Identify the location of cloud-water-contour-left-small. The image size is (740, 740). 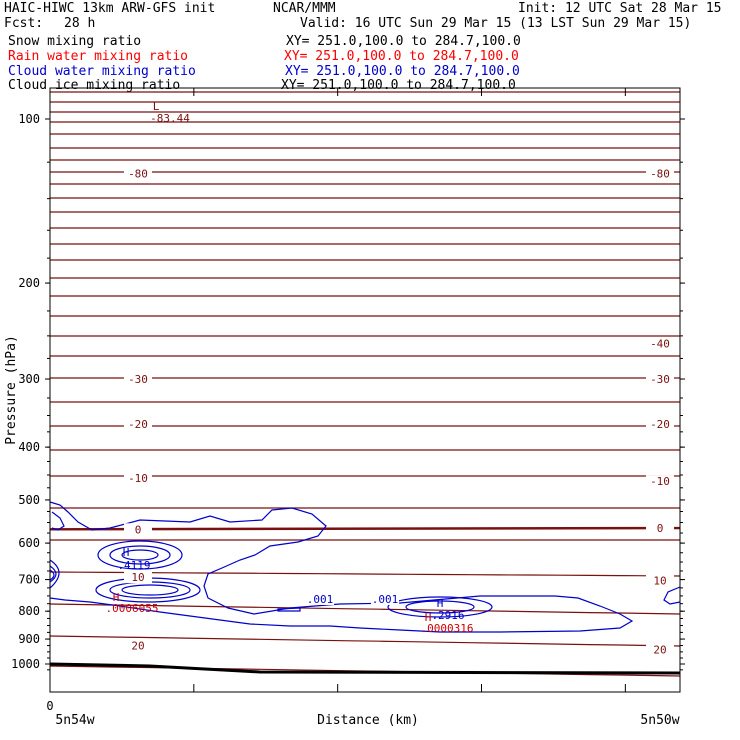
(58, 521).